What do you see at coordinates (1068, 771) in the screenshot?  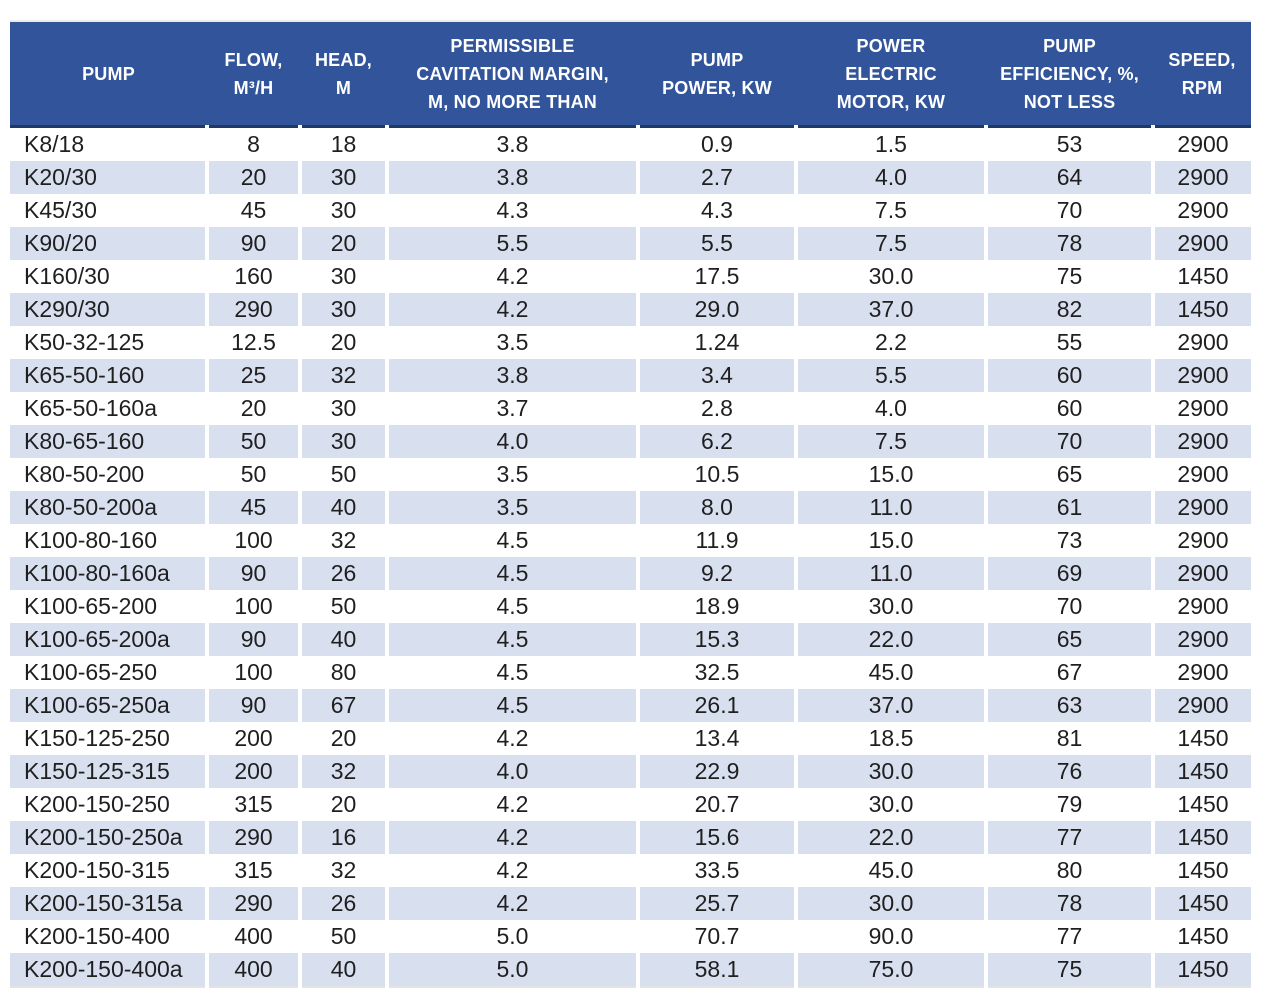 I see `cell-efficiency: 76` at bounding box center [1068, 771].